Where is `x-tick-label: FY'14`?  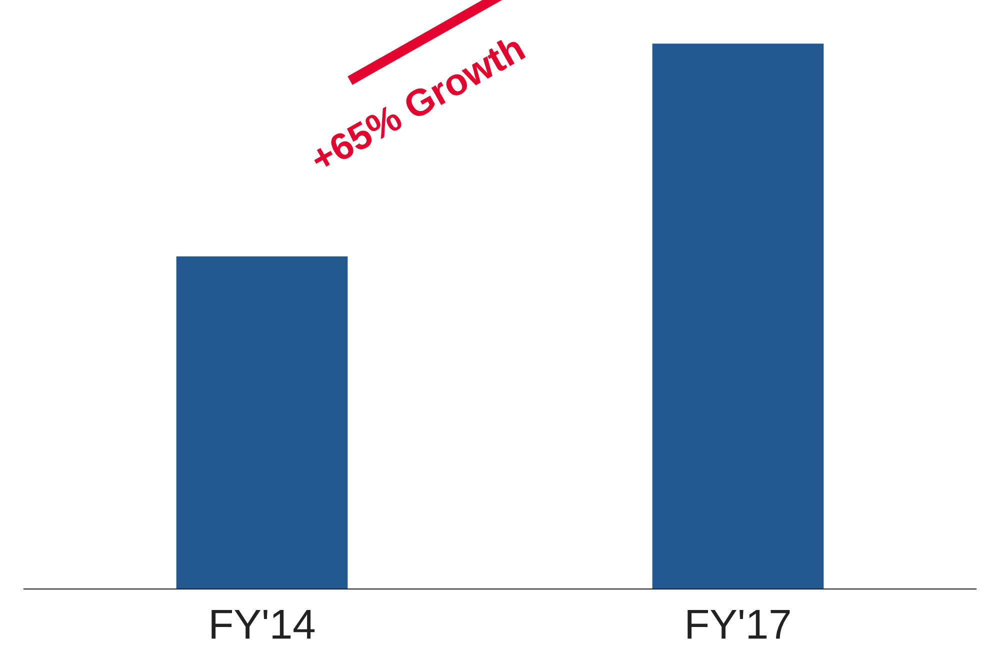 x-tick-label: FY'14 is located at coordinates (263, 624).